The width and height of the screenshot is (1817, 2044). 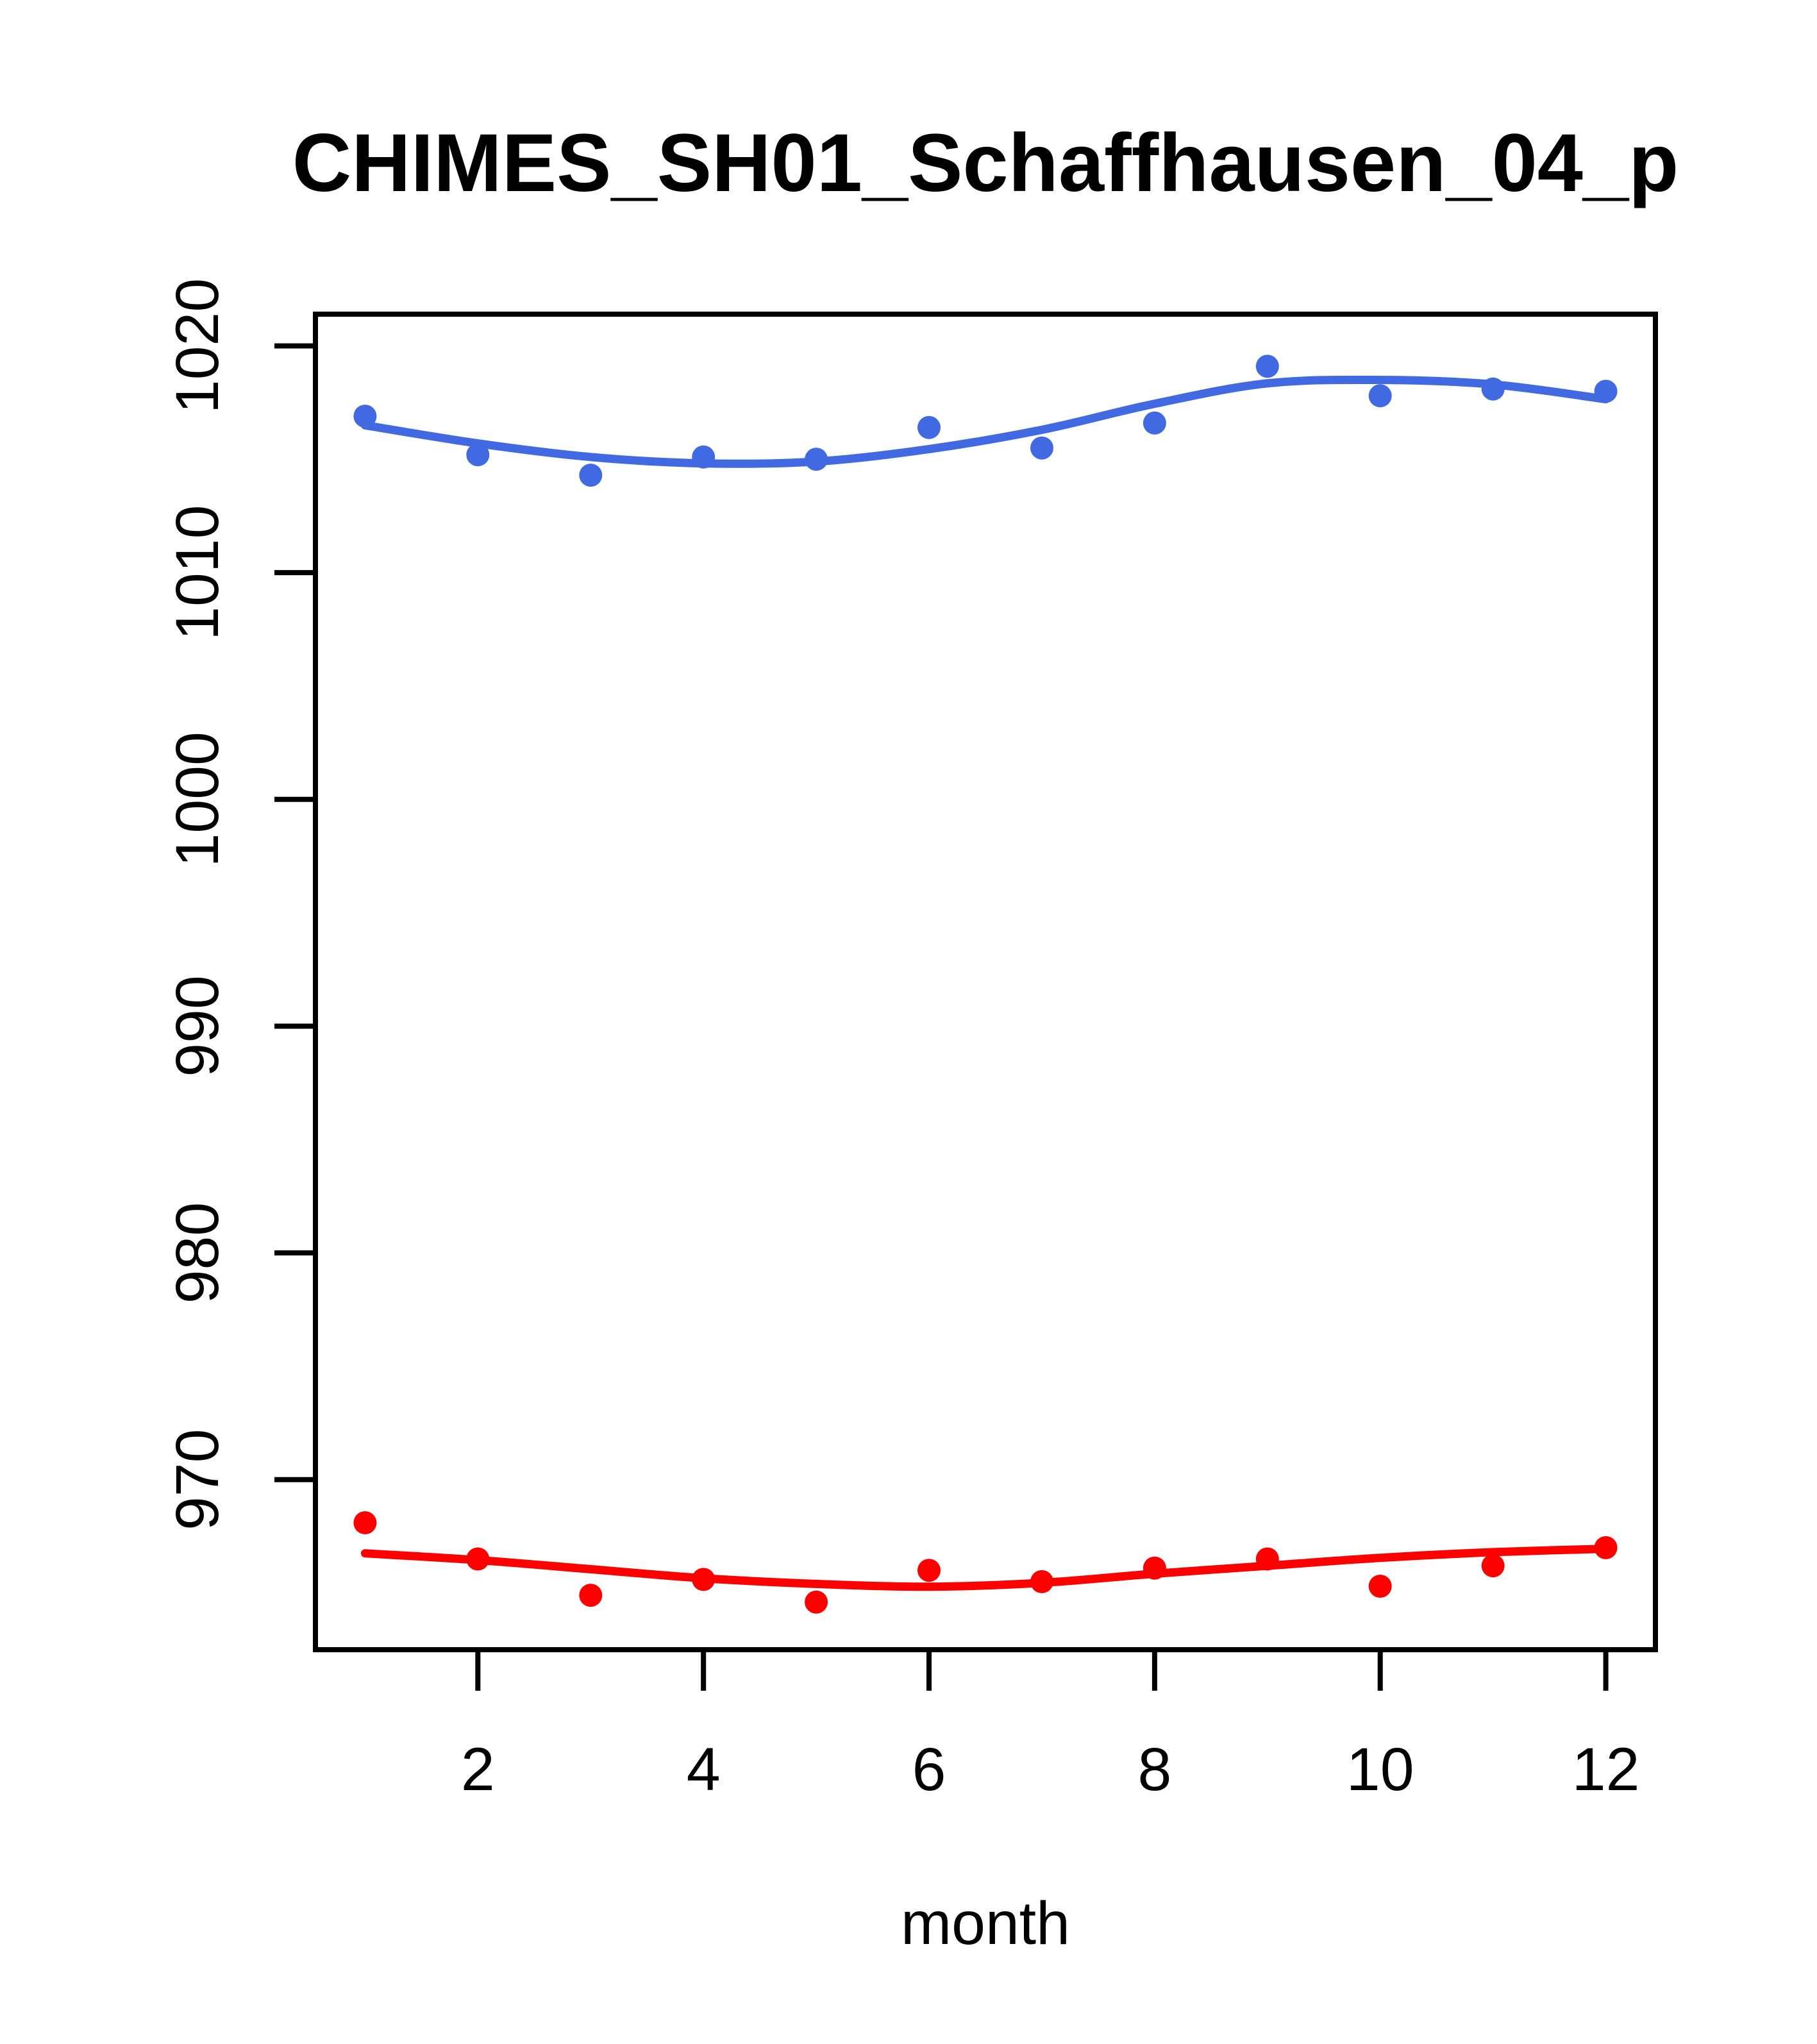 I want to click on x-tick-label: 6, so click(x=929, y=1770).